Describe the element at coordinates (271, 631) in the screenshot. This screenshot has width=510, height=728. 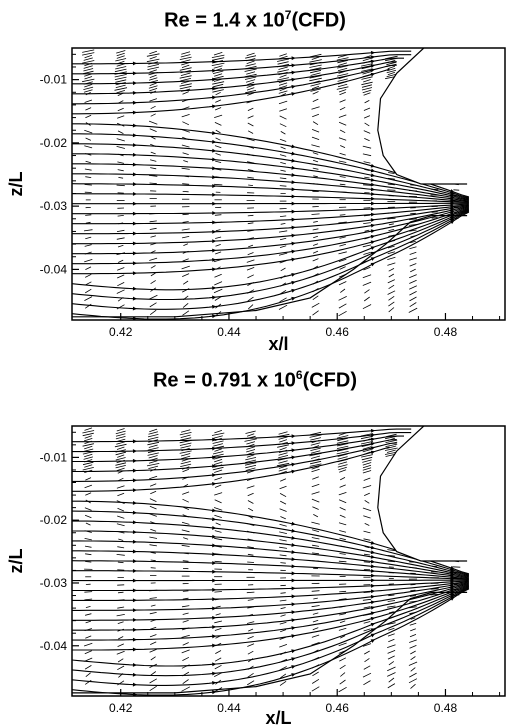
I see `streamline` at that location.